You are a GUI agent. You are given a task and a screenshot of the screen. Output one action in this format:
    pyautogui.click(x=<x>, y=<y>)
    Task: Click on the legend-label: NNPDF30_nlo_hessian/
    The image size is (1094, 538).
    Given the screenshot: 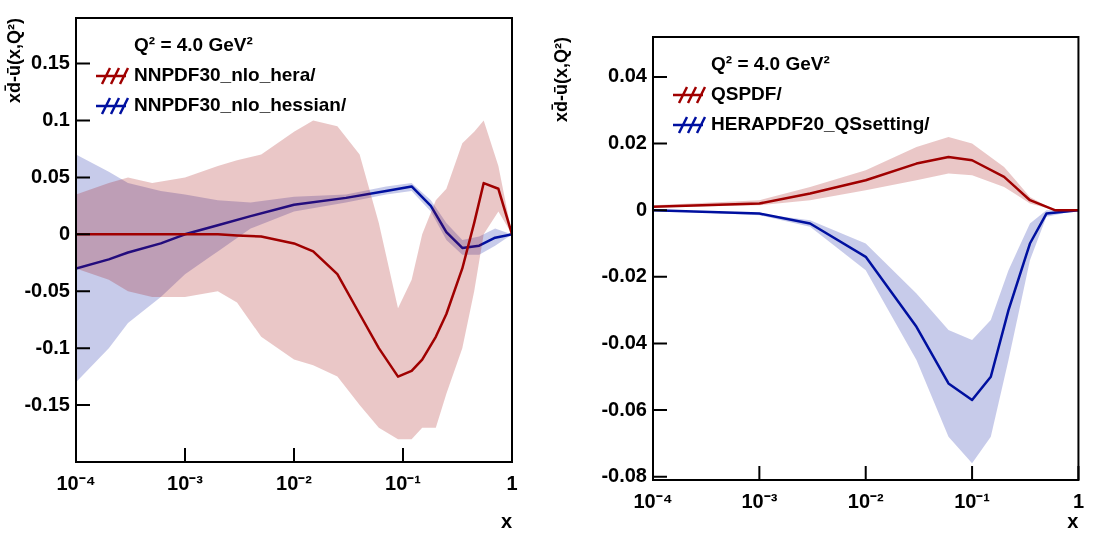 What is the action you would take?
    pyautogui.click(x=240, y=105)
    